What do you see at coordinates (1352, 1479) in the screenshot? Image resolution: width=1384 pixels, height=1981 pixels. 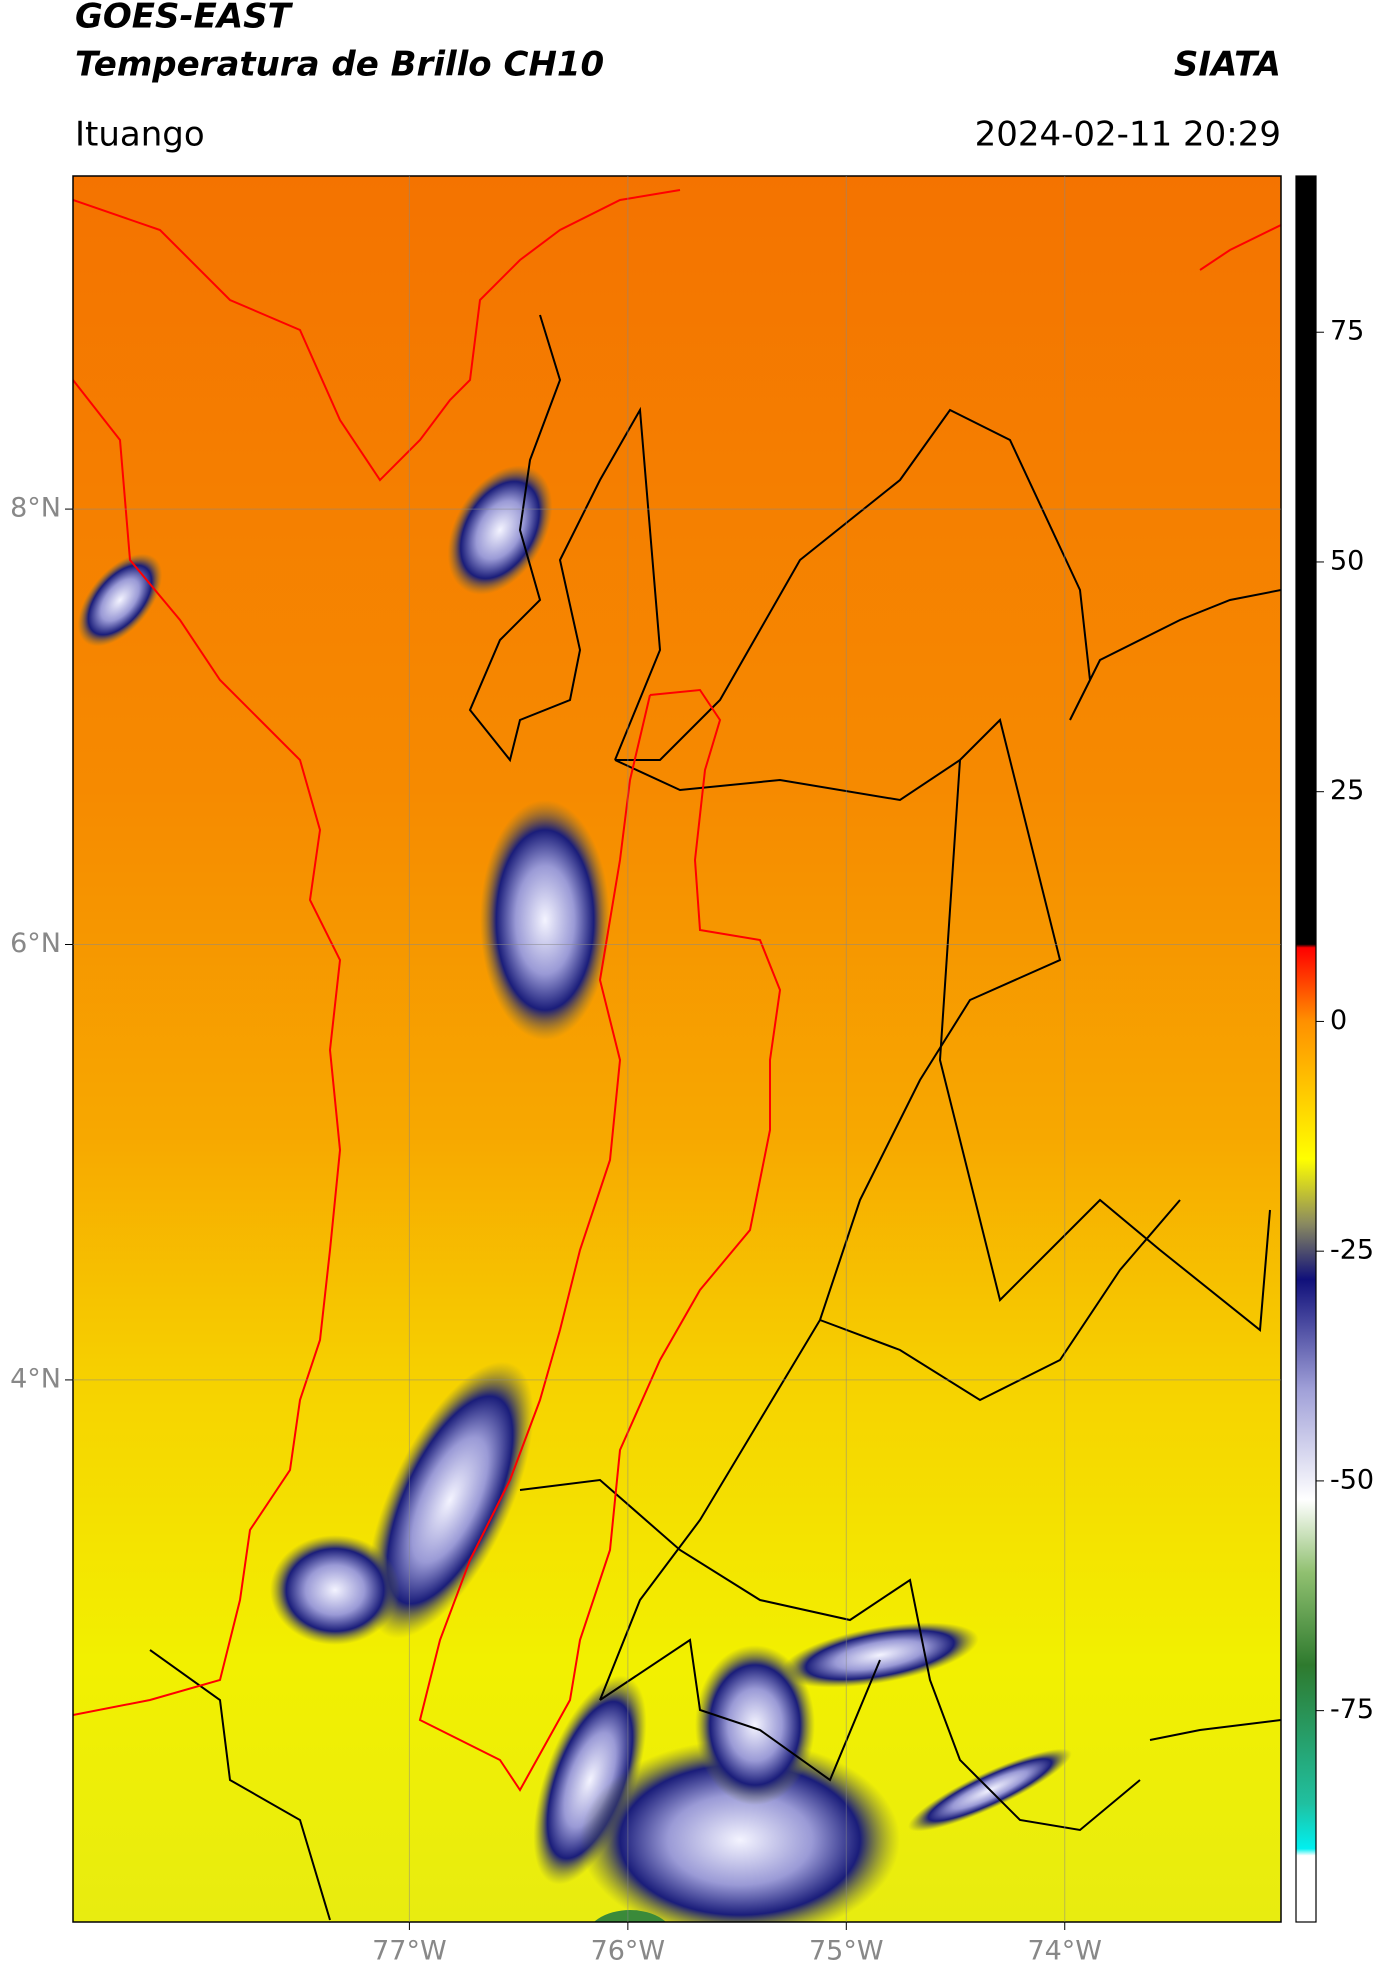 I see `colorbar-tick-label: -50` at bounding box center [1352, 1479].